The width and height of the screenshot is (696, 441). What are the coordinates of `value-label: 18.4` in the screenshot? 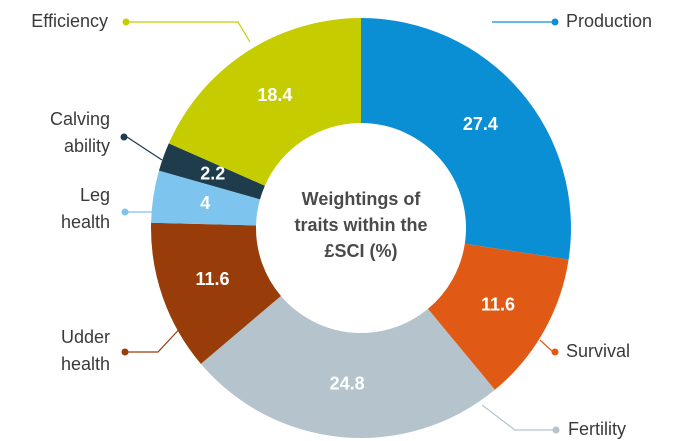 It's located at (274, 95).